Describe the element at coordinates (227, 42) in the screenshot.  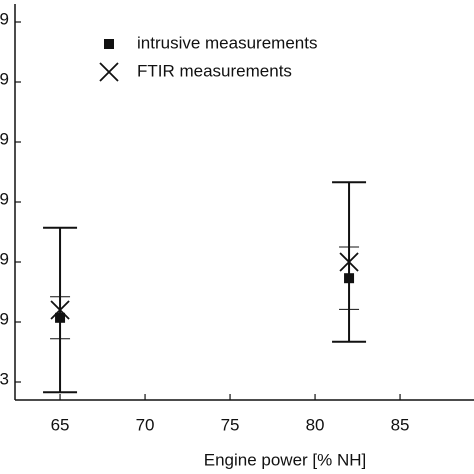
I see `legend-label: intrusive measurements` at that location.